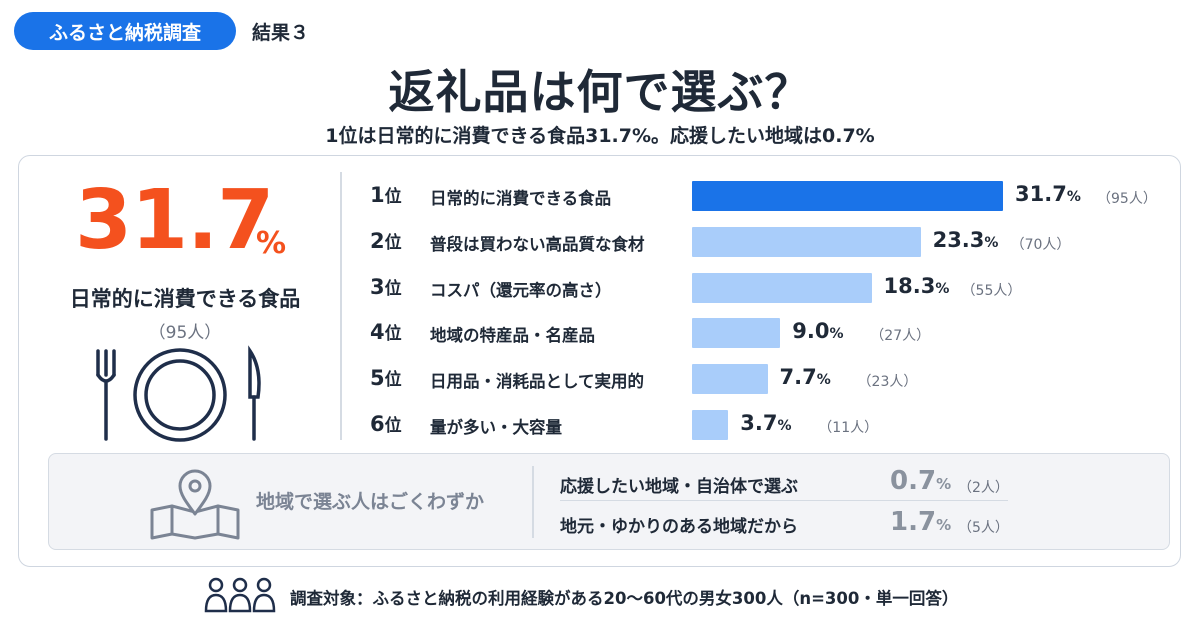 This screenshot has height=630, width=1200. I want to click on rank-number: 5位, so click(386, 377).